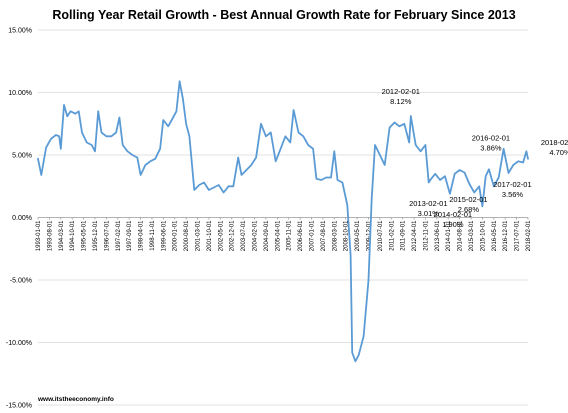  What do you see at coordinates (22, 156) in the screenshot?
I see `y-tick-label: 5.00%` at bounding box center [22, 156].